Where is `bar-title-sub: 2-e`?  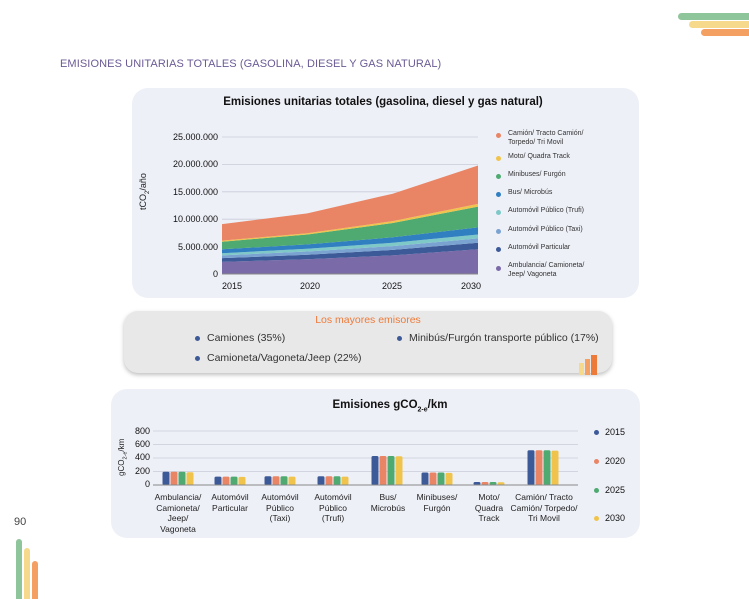 bar-title-sub: 2-e is located at coordinates (422, 410).